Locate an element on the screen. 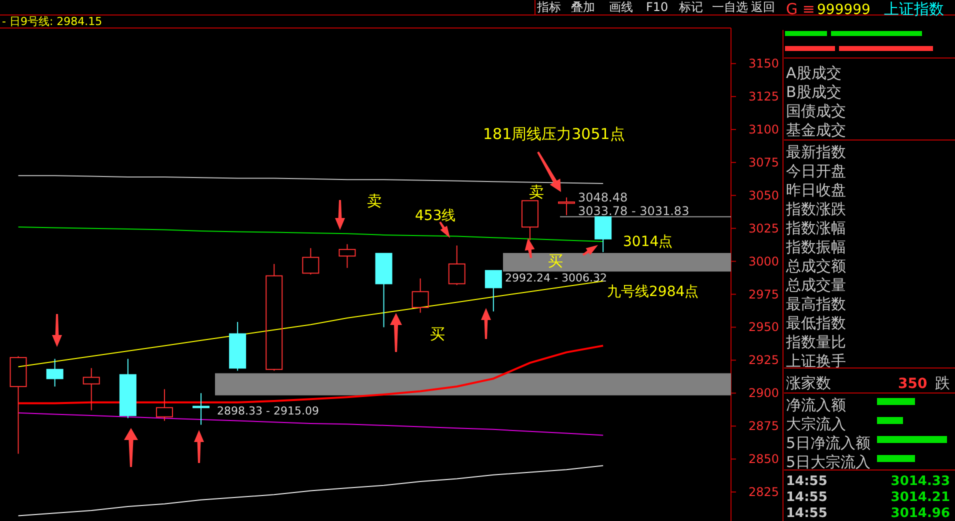 This screenshot has height=521, width=955. text: 350 is located at coordinates (913, 384).